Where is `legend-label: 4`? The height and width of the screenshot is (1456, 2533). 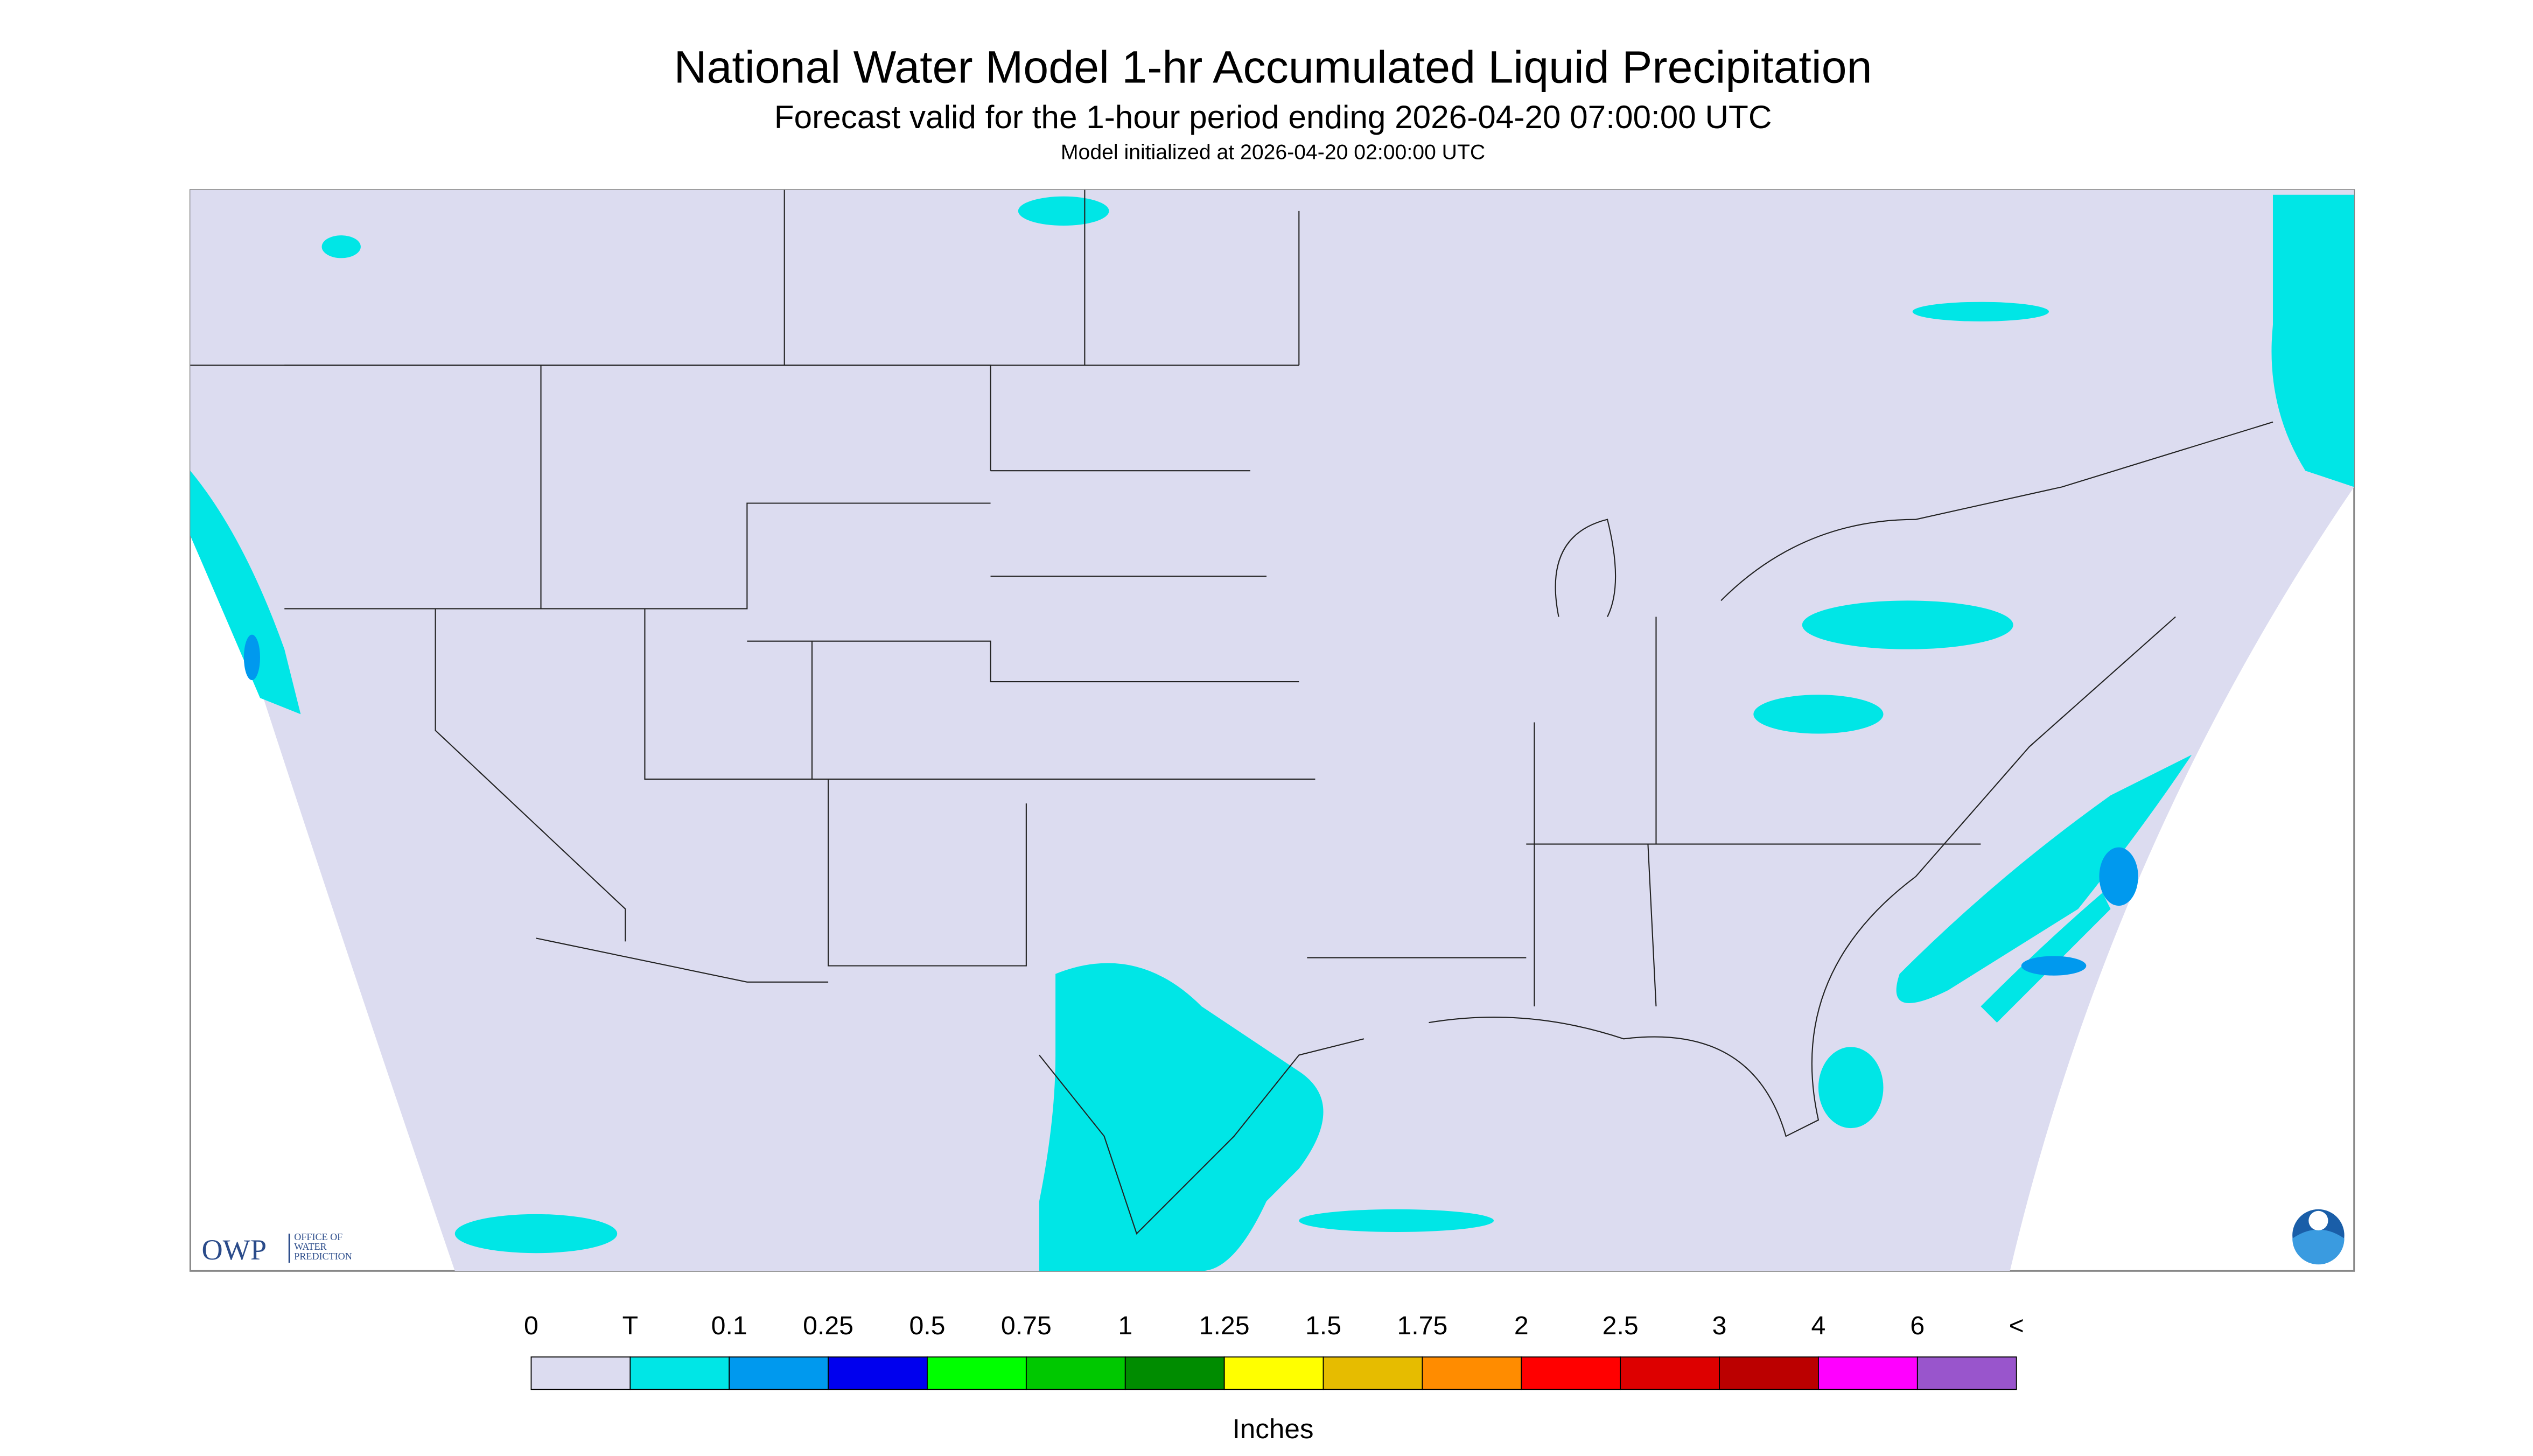 legend-label: 4 is located at coordinates (1819, 1325).